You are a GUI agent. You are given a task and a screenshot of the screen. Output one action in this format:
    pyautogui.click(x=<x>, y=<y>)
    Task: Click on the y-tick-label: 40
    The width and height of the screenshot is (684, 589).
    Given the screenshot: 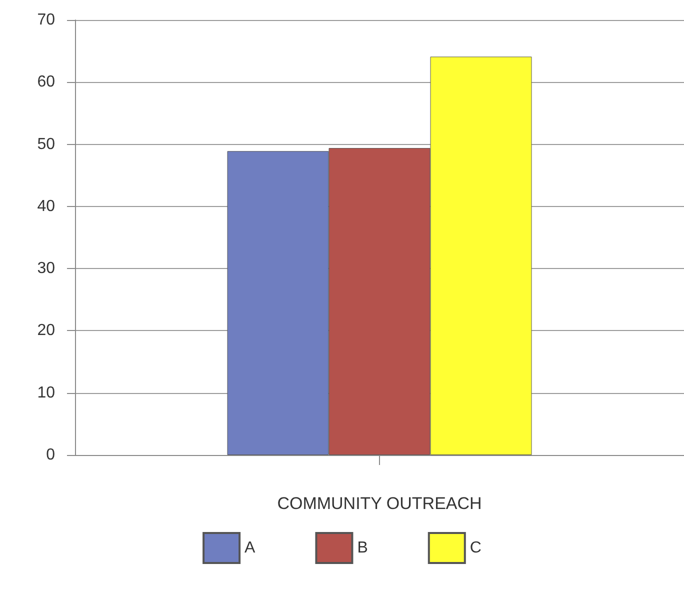 What is the action you would take?
    pyautogui.click(x=46, y=206)
    